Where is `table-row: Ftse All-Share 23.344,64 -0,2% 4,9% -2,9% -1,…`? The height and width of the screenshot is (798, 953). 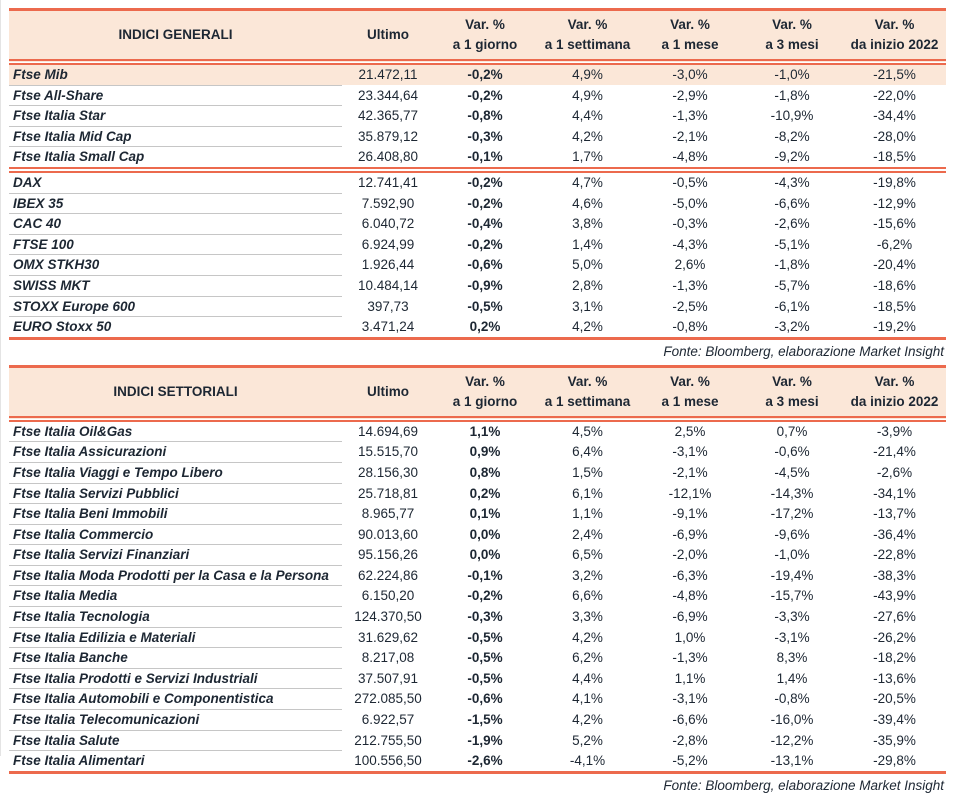 table-row: Ftse All-Share 23.344,64 -0,2% 4,9% -2,9% -1,… is located at coordinates (477, 96).